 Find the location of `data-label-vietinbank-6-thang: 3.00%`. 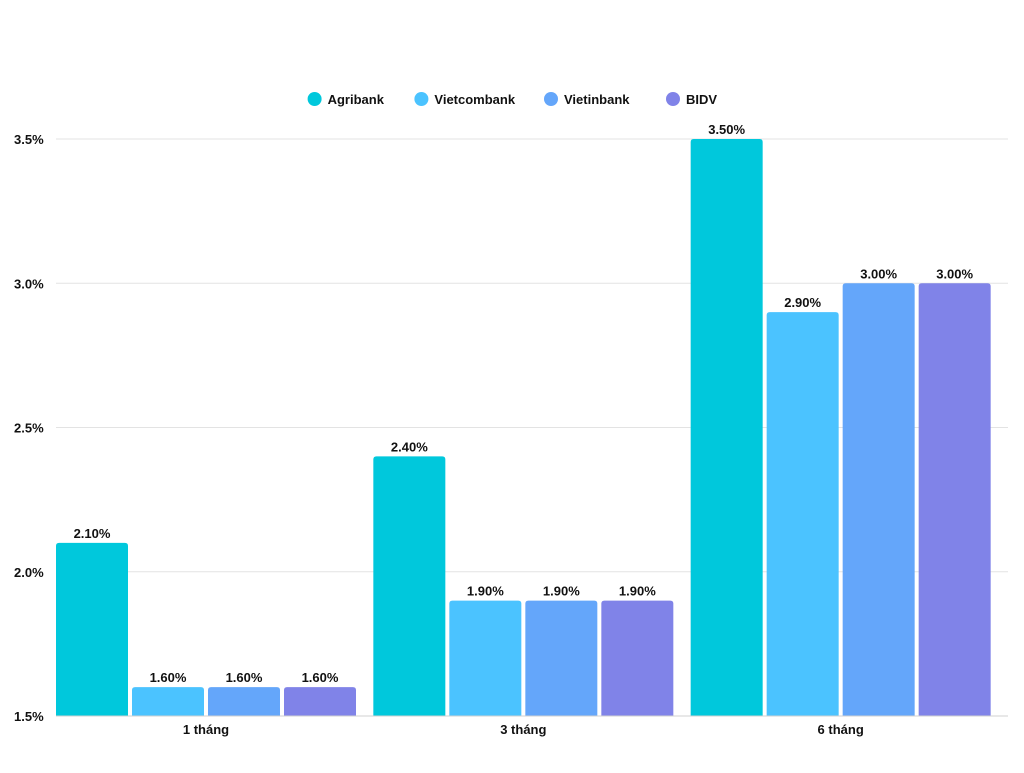

data-label-vietinbank-6-thang: 3.00% is located at coordinates (878, 273).